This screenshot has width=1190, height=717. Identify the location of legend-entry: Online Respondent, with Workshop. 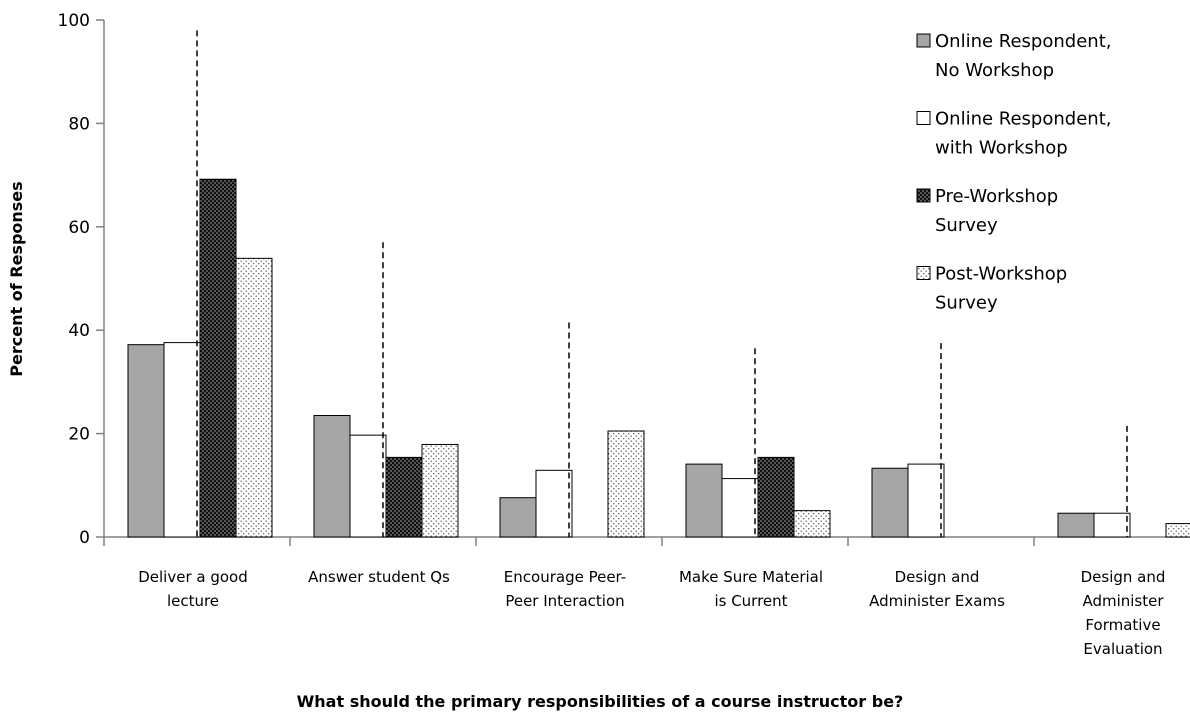
(1023, 134).